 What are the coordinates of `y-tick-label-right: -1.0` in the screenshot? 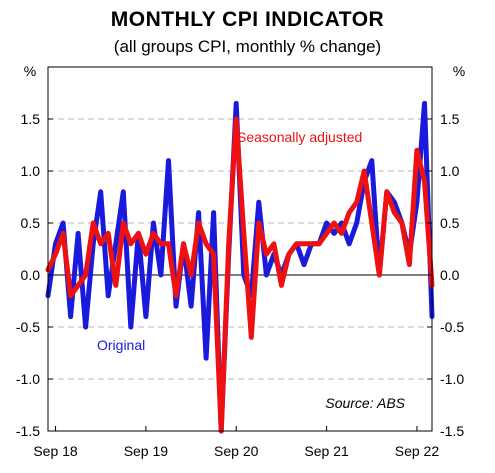 It's located at (452, 379).